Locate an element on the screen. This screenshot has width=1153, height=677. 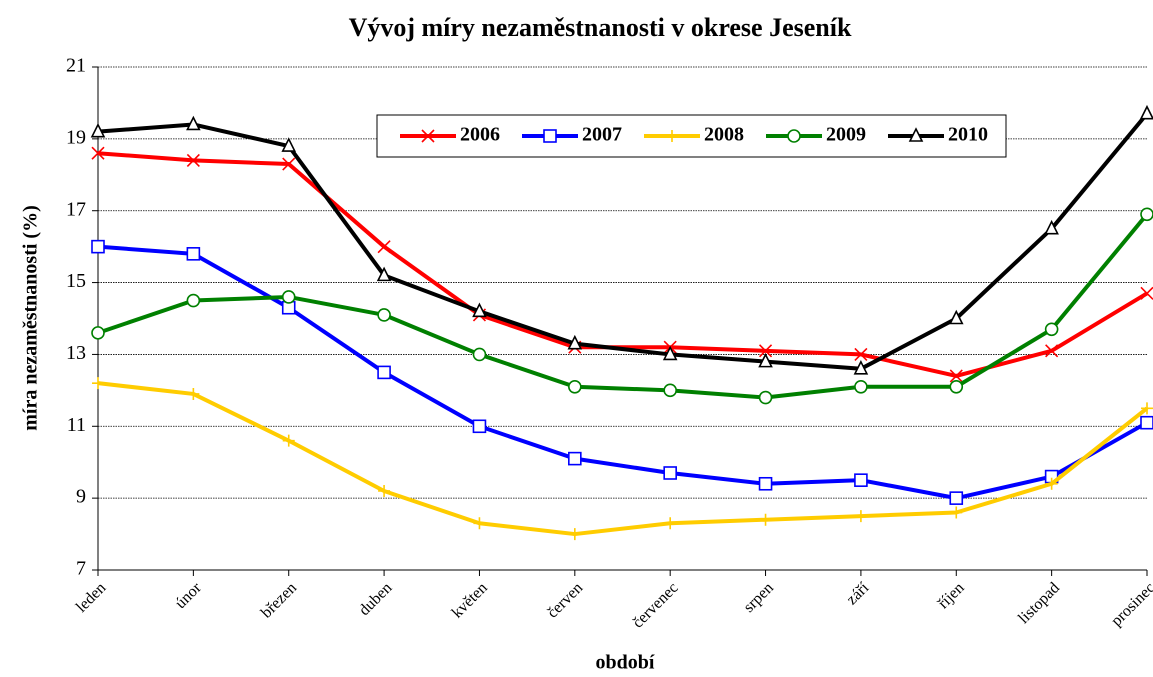
y-tick-label: 7 is located at coordinates (81, 569).